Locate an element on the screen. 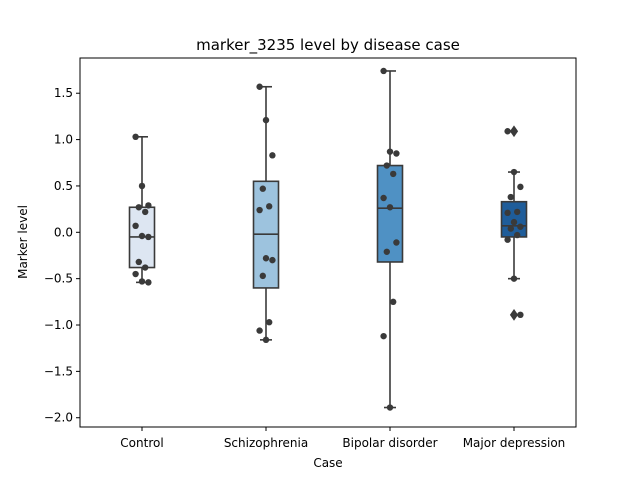 The width and height of the screenshot is (640, 480). x-tick-label: Bipolar disorder is located at coordinates (389, 443).